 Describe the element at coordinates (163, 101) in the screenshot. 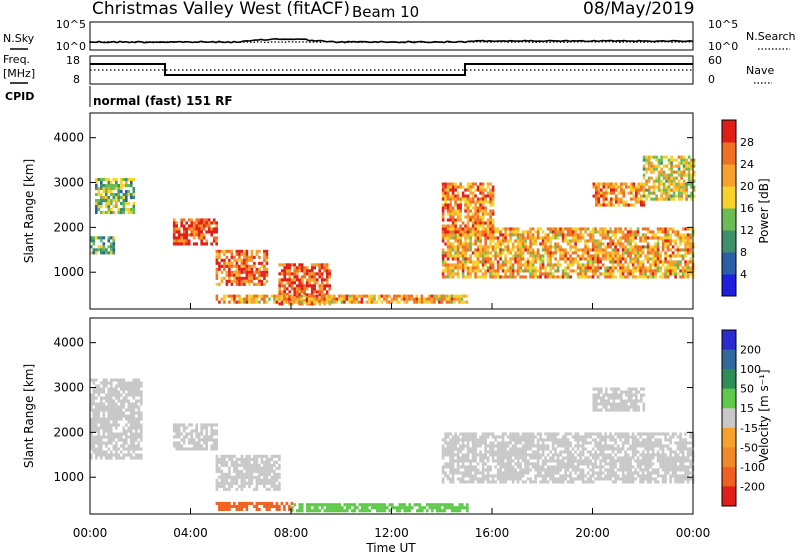

I see `cpid-text: normal (fast) 151 RF` at that location.